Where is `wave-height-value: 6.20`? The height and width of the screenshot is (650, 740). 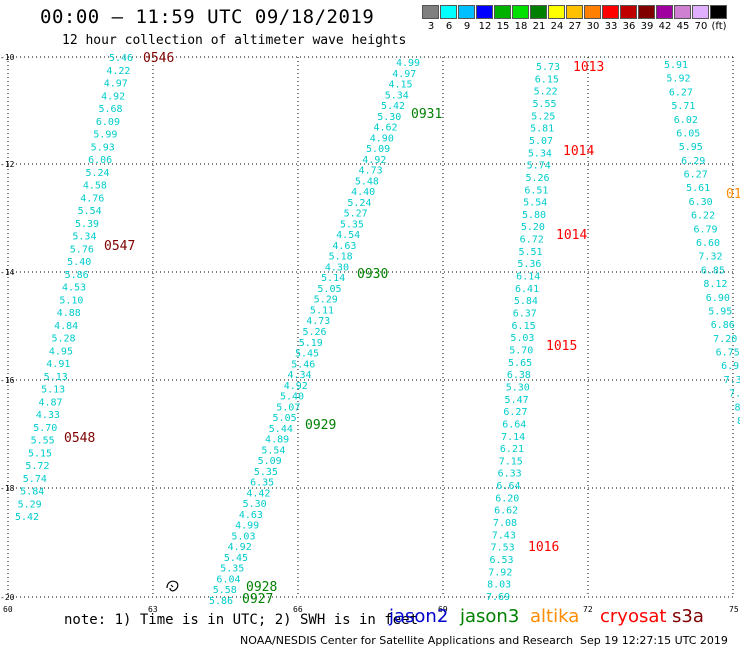
wave-height-value: 6.20 is located at coordinates (507, 498).